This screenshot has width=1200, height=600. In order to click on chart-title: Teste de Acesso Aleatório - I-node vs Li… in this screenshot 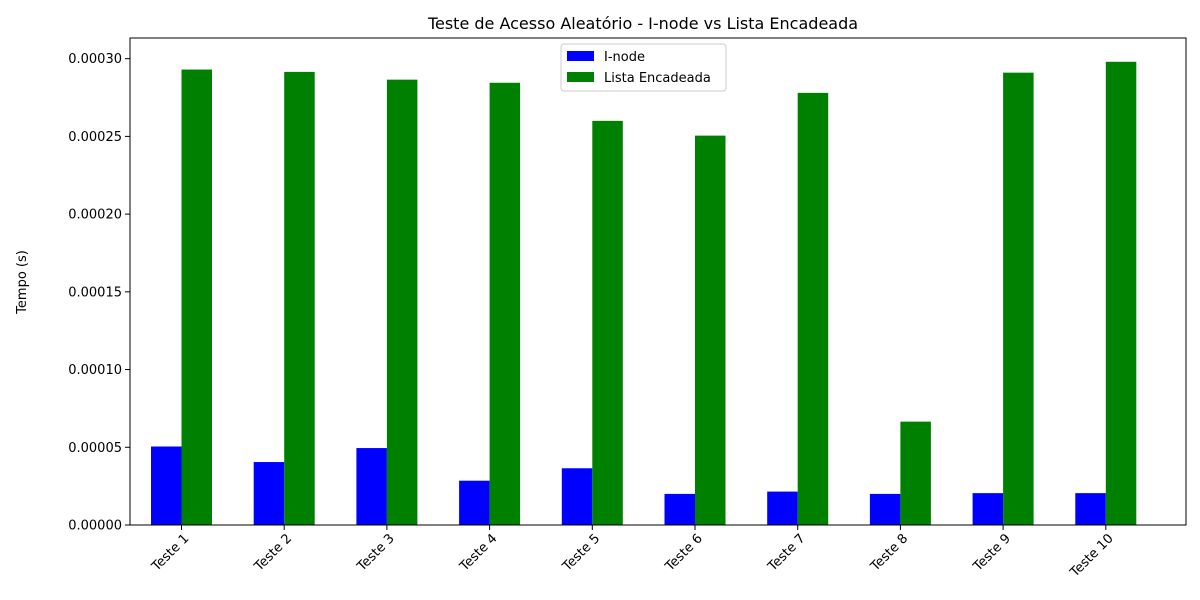, I will do `click(642, 23)`.